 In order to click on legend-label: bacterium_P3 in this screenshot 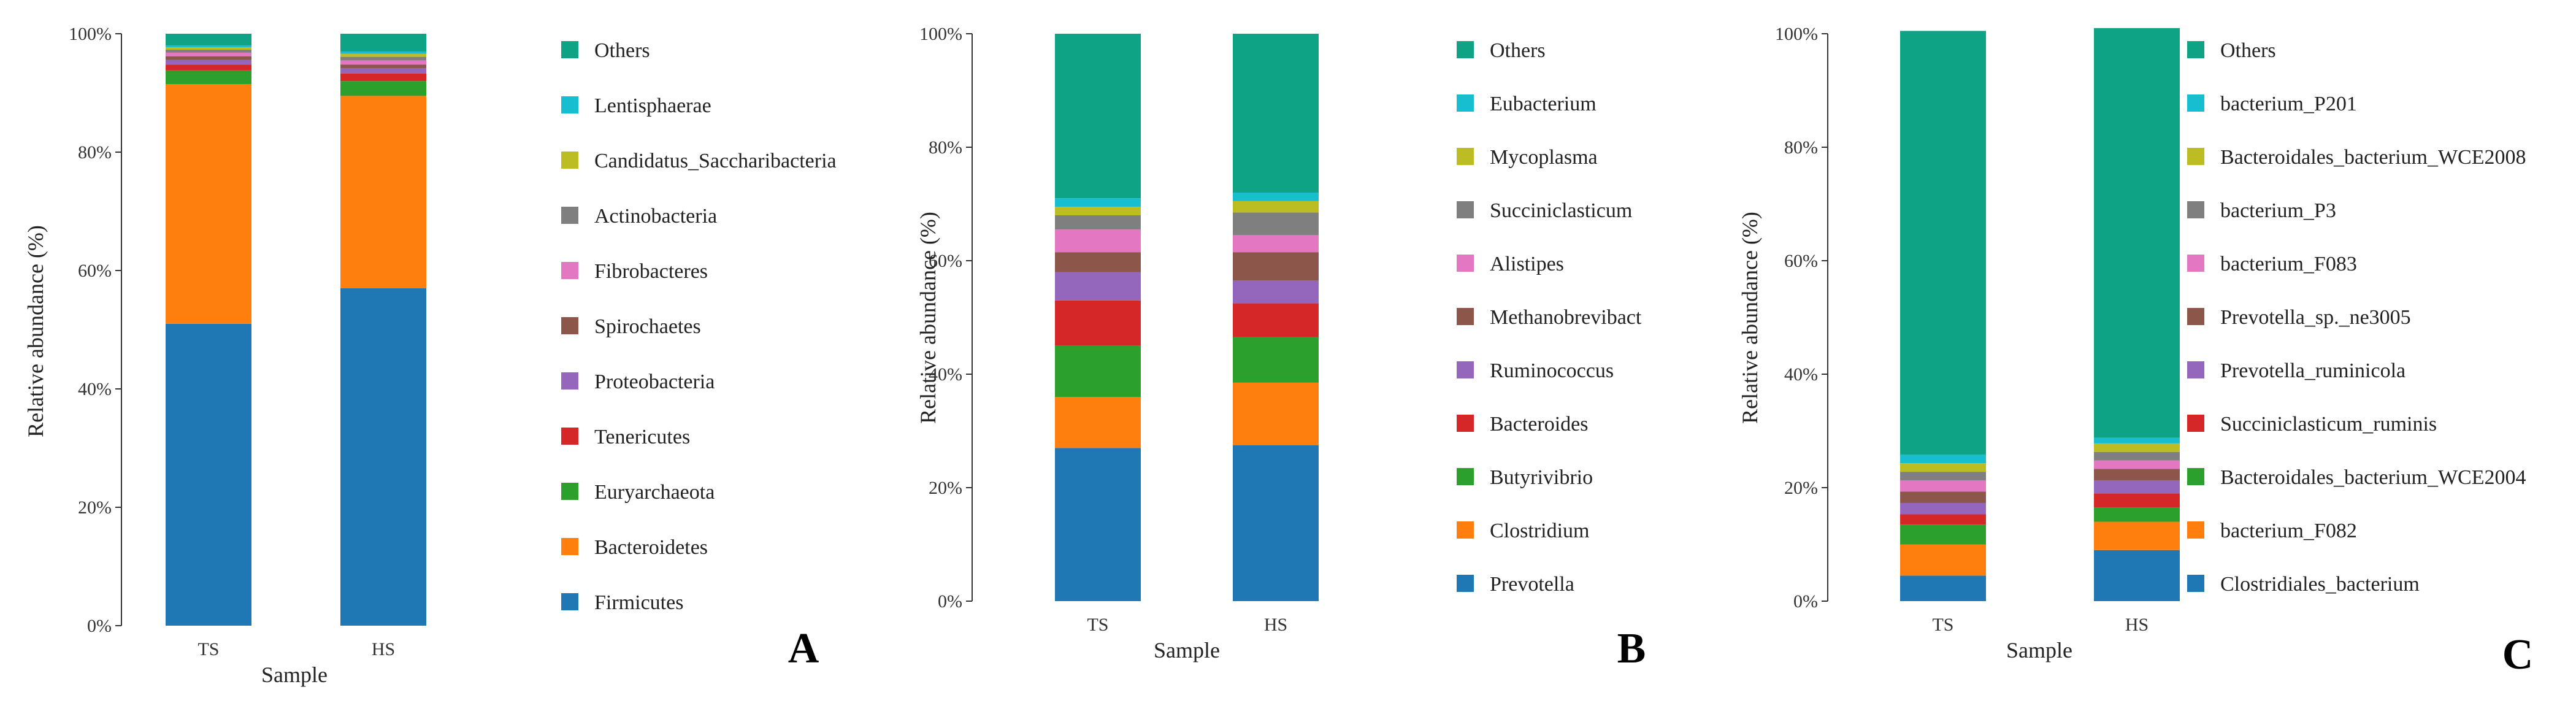, I will do `click(2278, 210)`.